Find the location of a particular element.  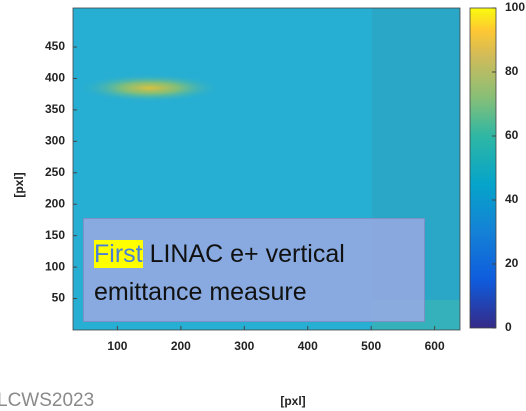

colorbar-tick-label: 60 is located at coordinates (512, 135).